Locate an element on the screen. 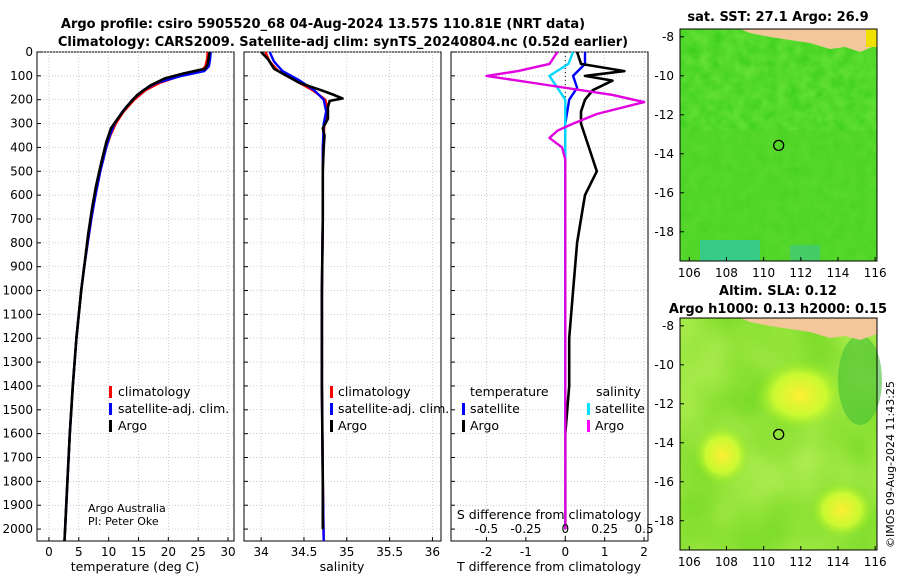  s-tick-label: -0.5 is located at coordinates (486, 529).